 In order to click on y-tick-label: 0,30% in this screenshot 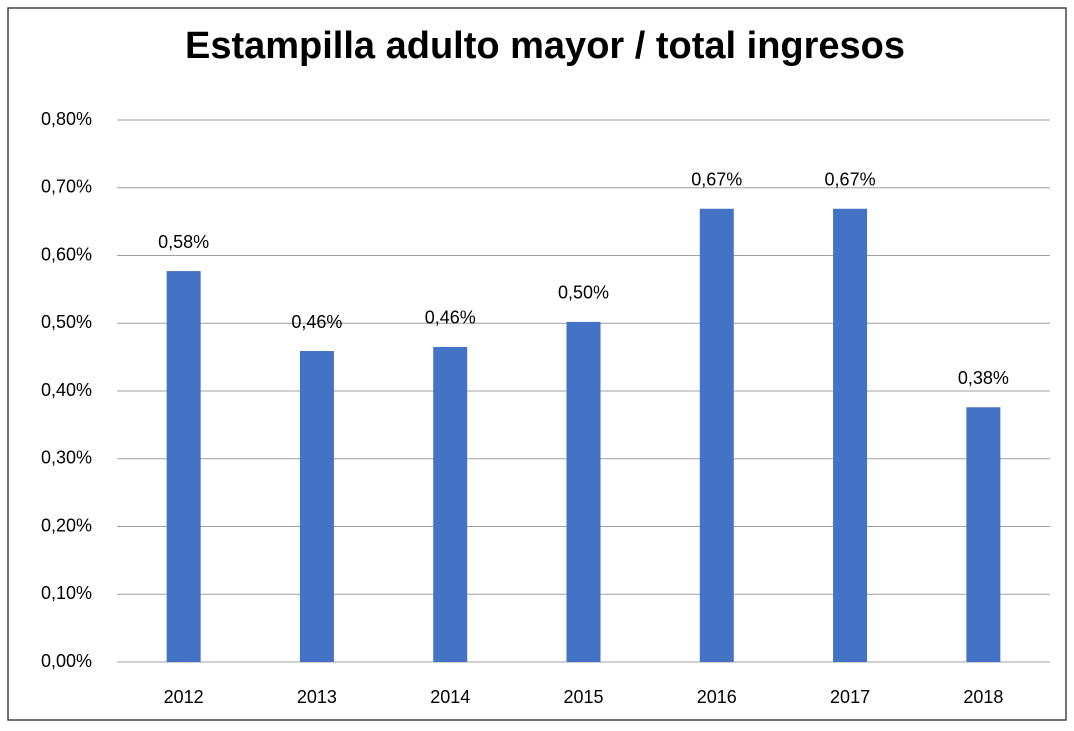, I will do `click(66, 458)`.